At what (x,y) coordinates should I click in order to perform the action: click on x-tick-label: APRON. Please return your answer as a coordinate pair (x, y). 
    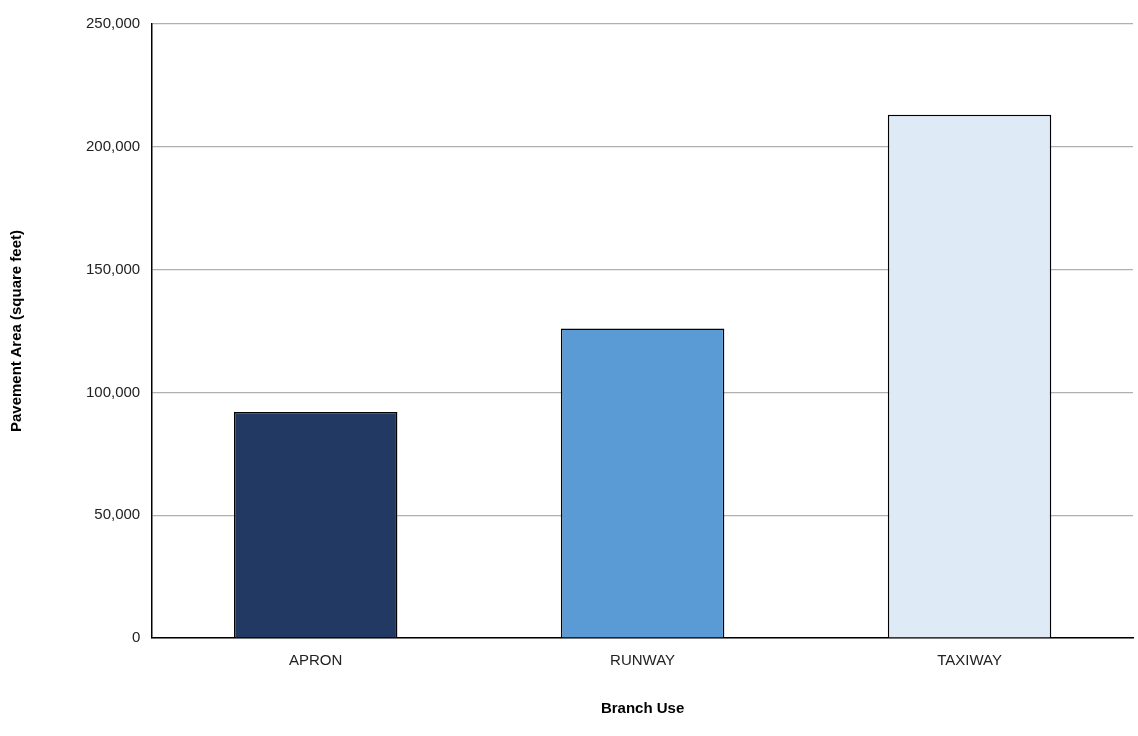
    Looking at the image, I should click on (316, 660).